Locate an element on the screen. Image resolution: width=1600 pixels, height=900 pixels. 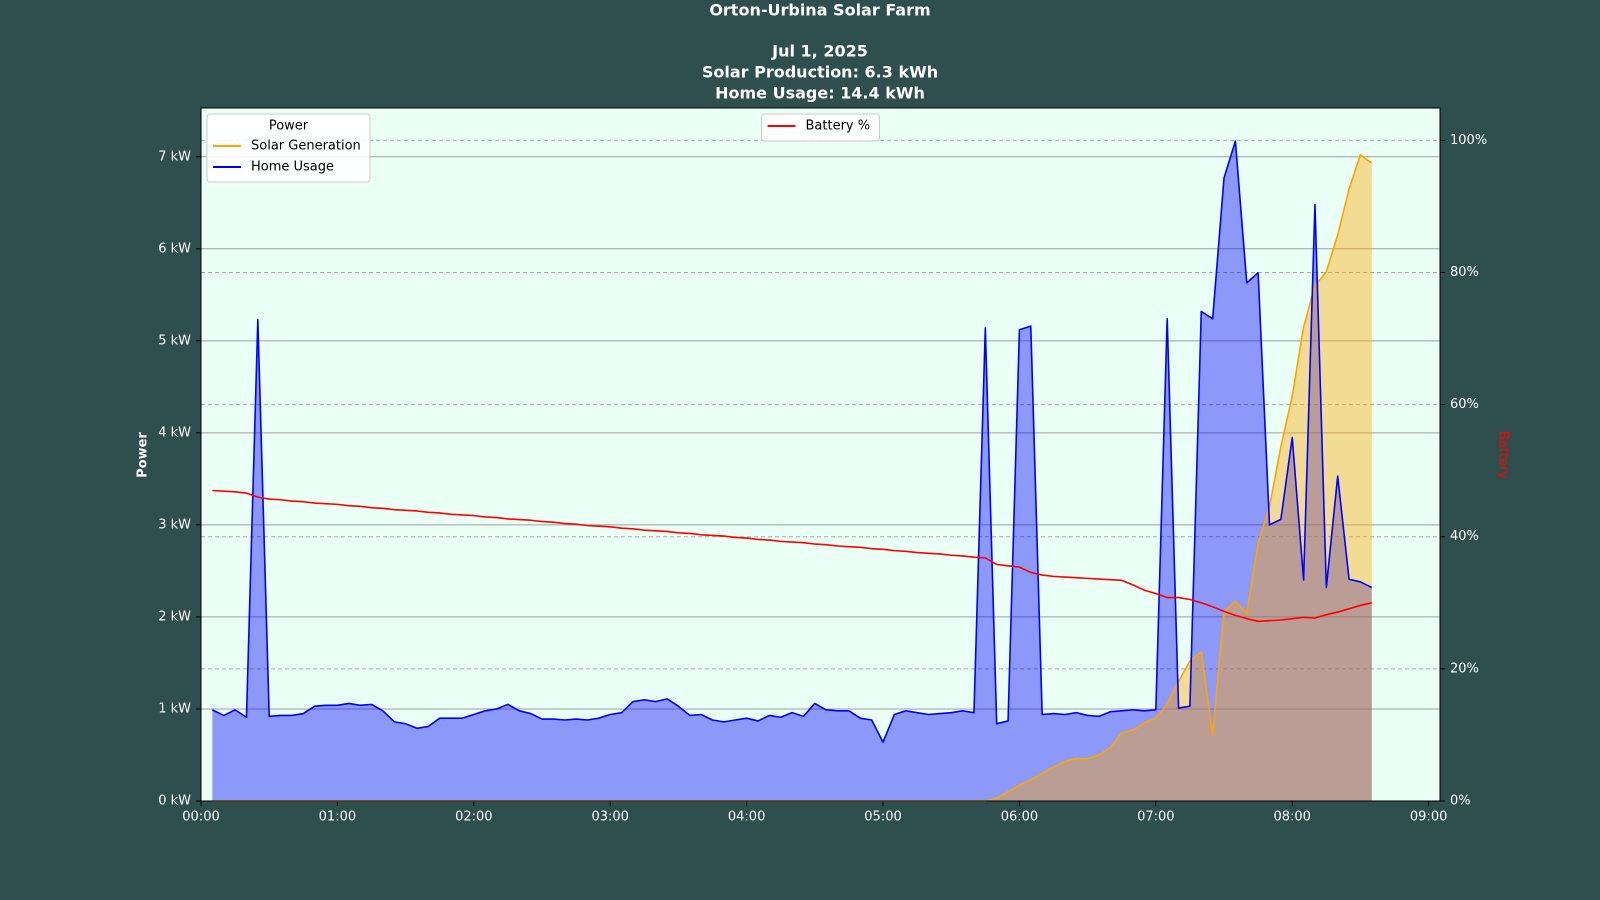
y-axis-label: Power is located at coordinates (143, 455).